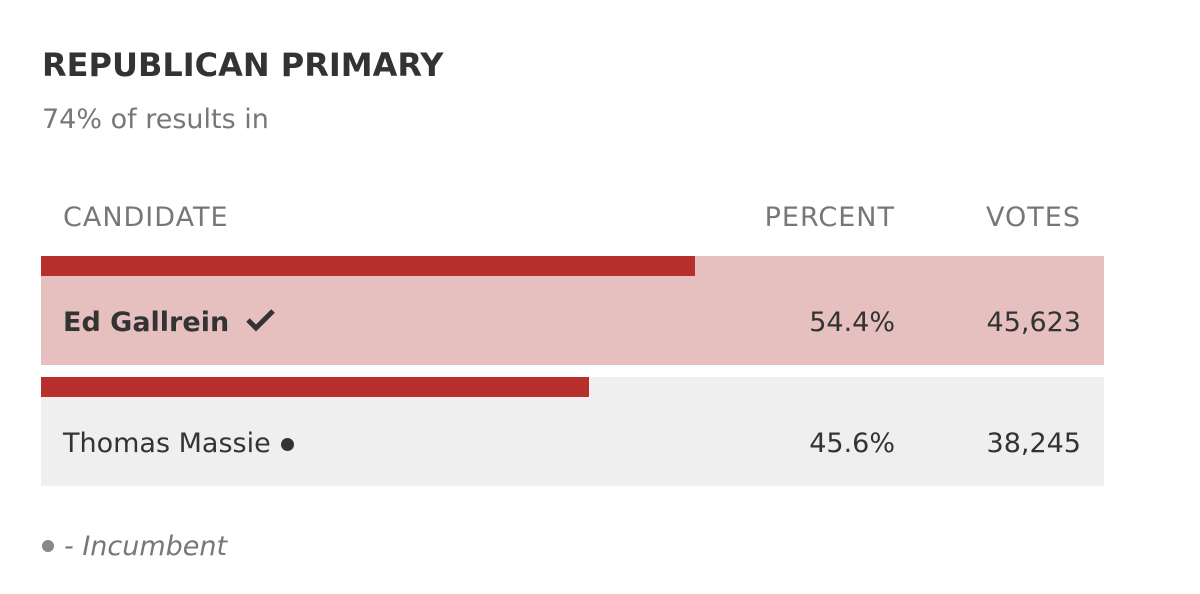 This screenshot has height=594, width=1200. I want to click on candidate-cell: Thomas Massie, so click(178, 443).